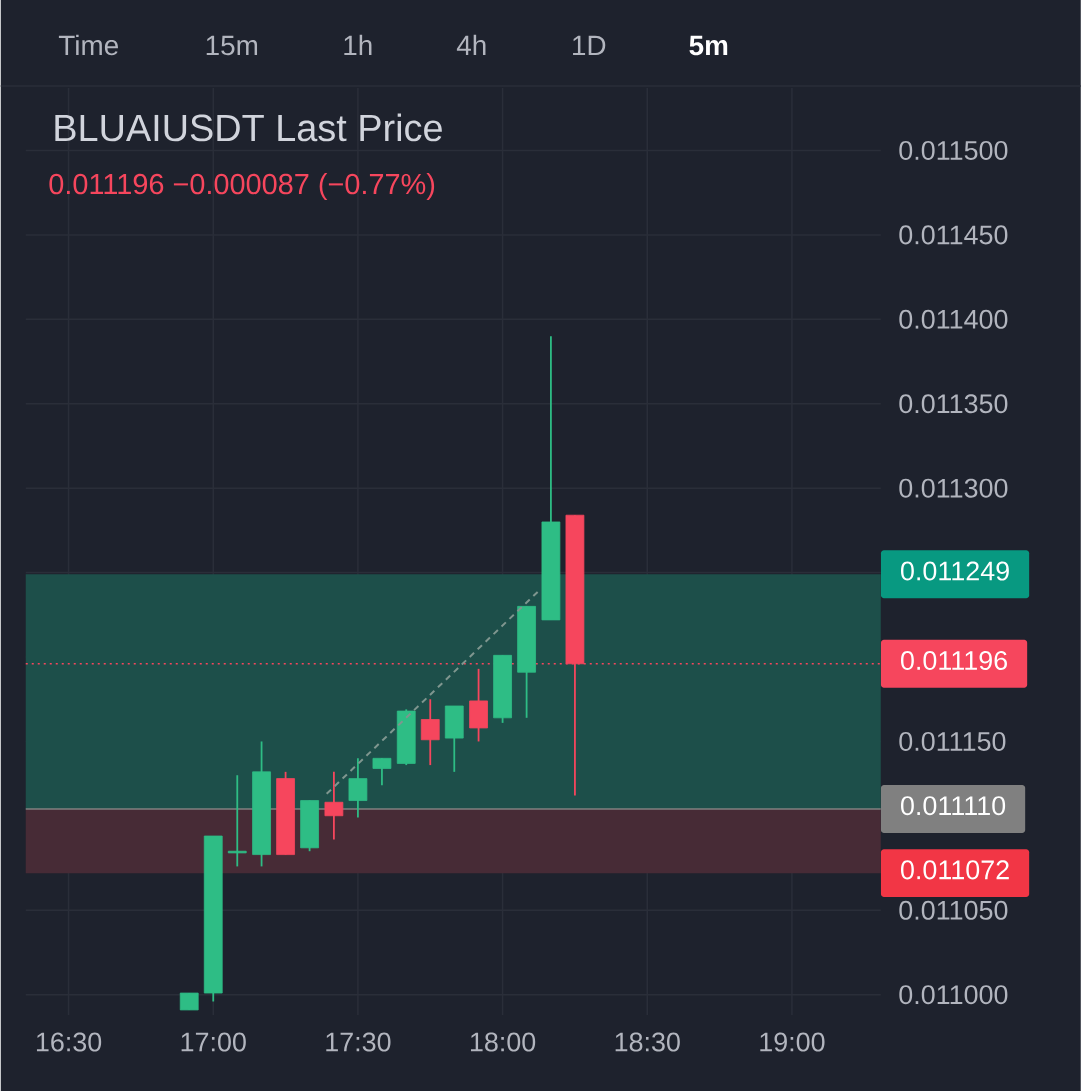  I want to click on y-tick-label: 0.011450, so click(953, 235).